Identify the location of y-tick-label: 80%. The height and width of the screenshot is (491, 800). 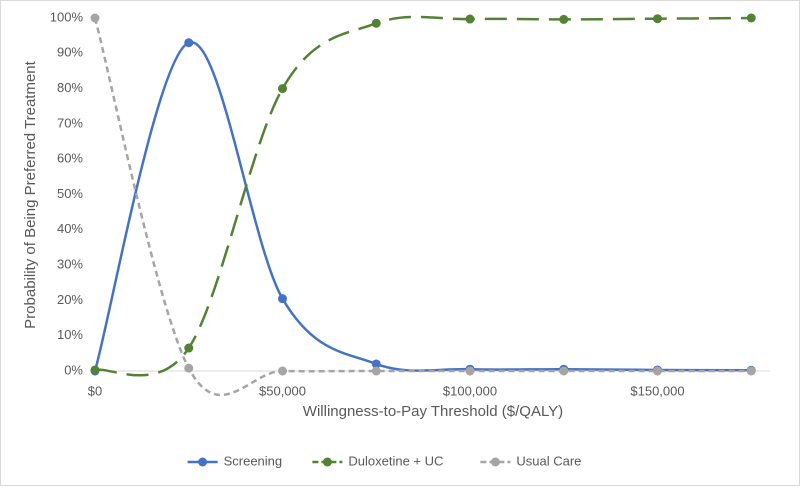
(70, 87).